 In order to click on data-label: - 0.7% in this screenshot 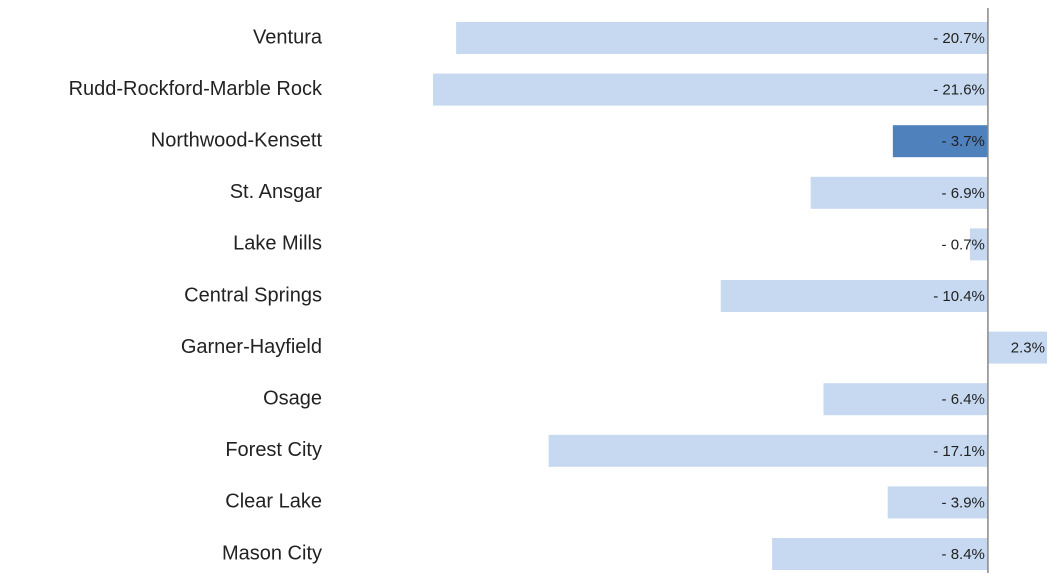, I will do `click(963, 244)`.